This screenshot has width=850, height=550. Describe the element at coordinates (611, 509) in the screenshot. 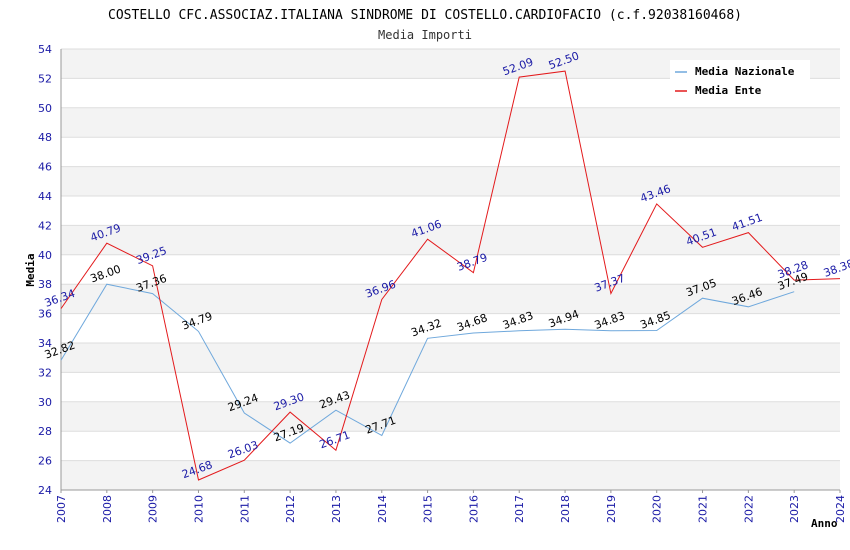

I see `x-tick-label: 2019` at that location.